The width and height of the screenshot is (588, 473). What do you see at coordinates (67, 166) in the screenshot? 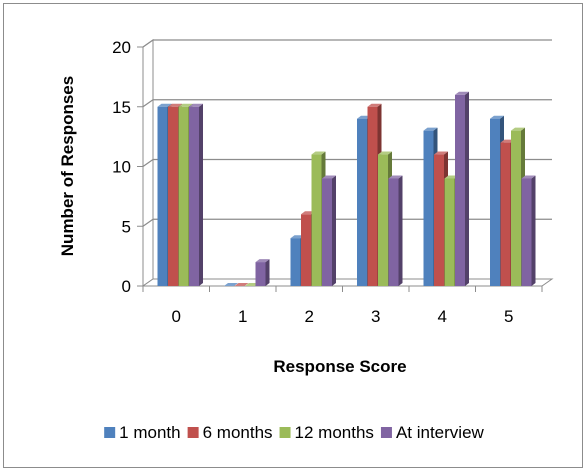
I see `y-axis-title: Number of Responses` at bounding box center [67, 166].